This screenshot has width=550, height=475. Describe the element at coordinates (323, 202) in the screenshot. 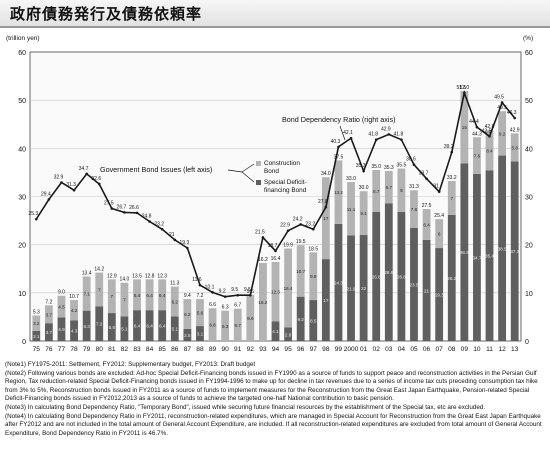

I see `label-ratio-value: 27.8` at that location.